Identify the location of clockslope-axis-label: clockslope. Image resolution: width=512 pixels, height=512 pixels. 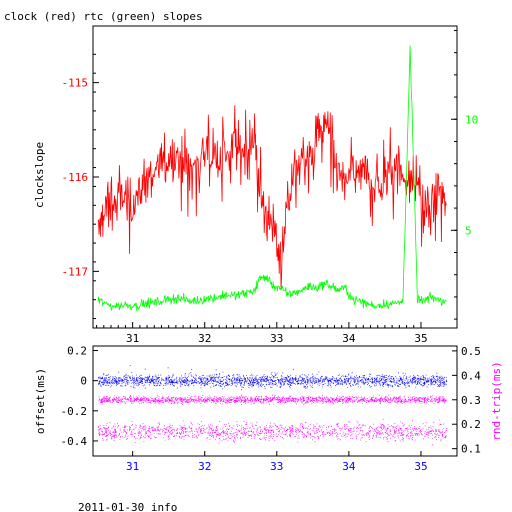
(39, 175).